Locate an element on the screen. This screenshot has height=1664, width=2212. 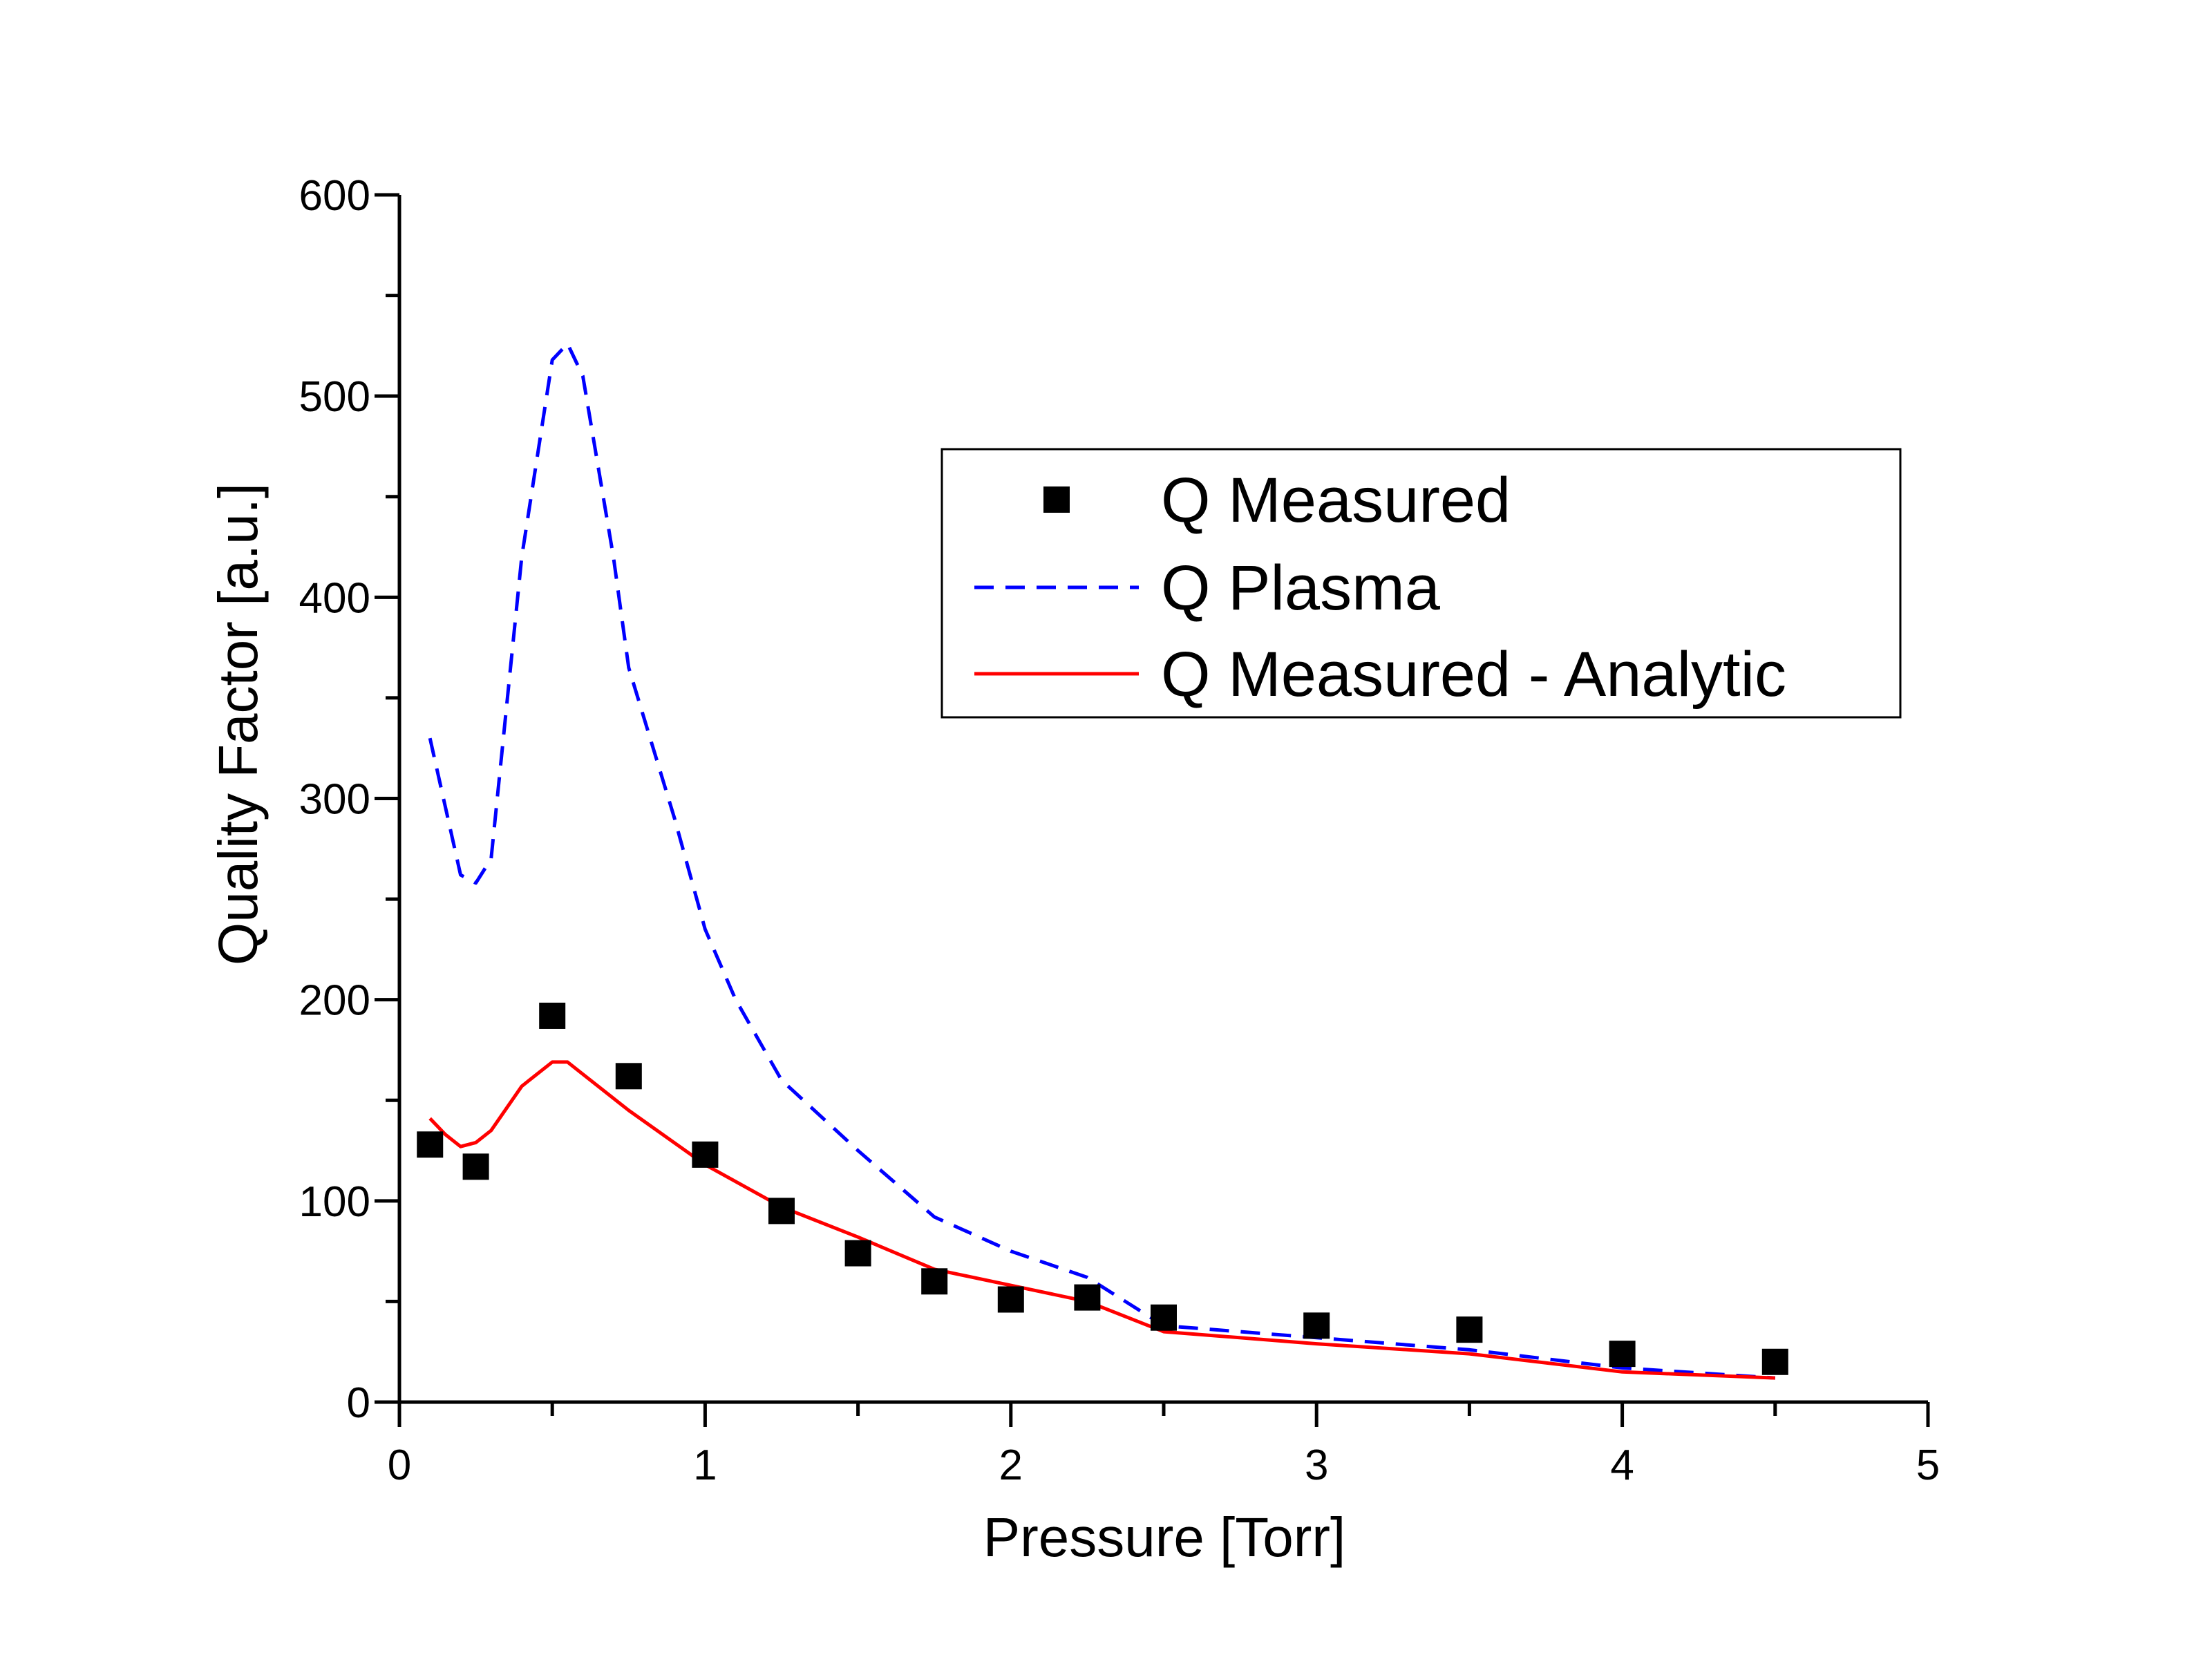
legend-label: Q Plasma is located at coordinates (1301, 588).